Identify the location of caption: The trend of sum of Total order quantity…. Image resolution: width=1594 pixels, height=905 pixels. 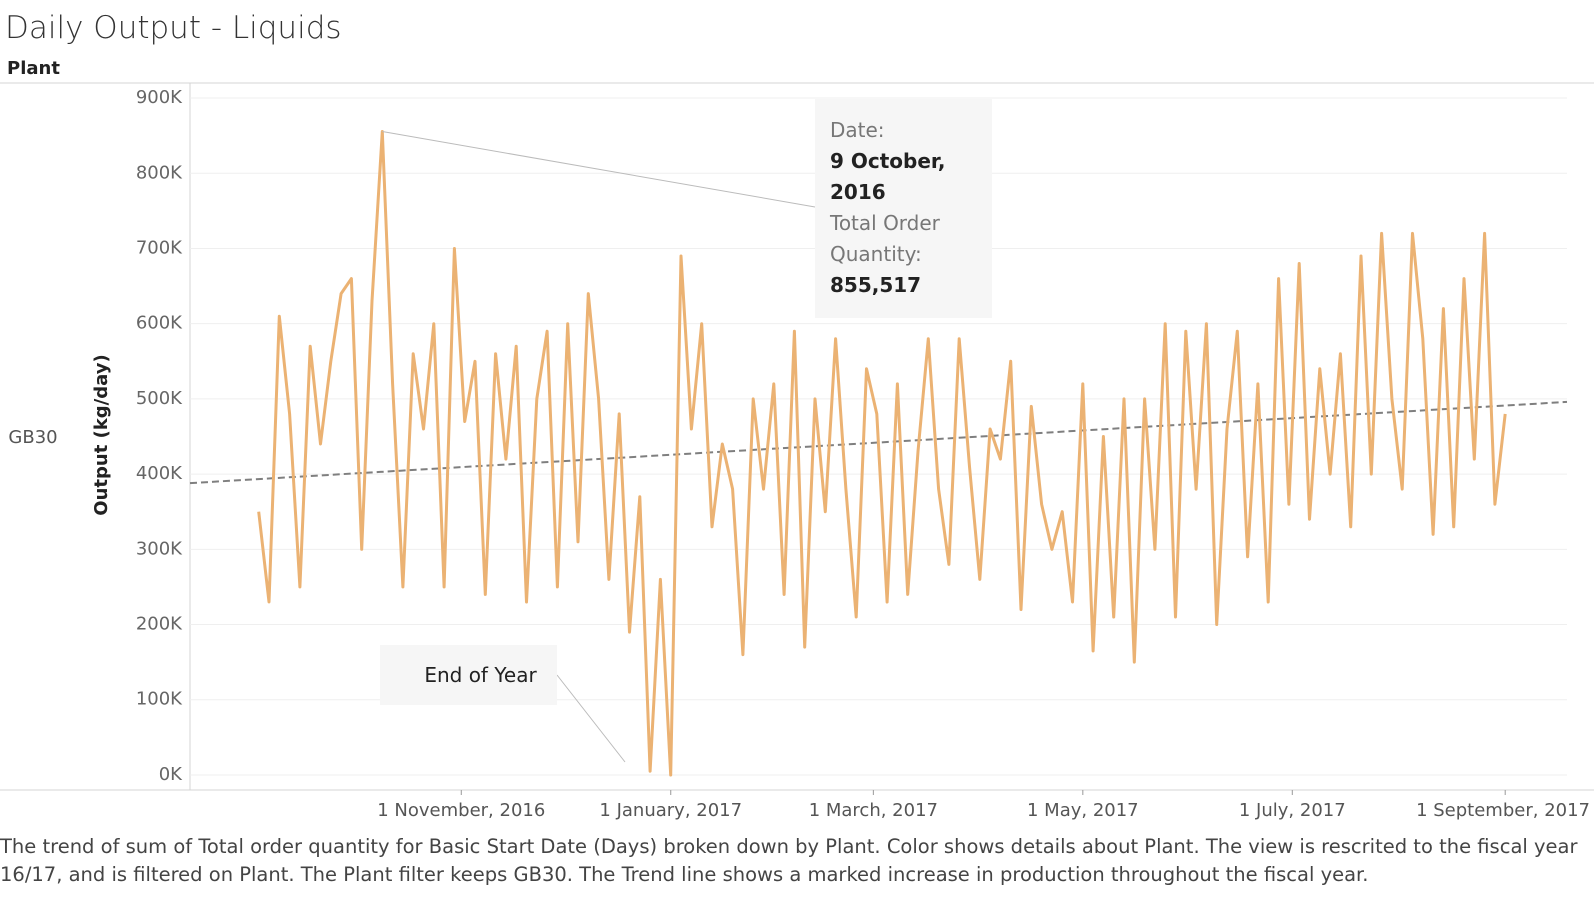
(789, 860).